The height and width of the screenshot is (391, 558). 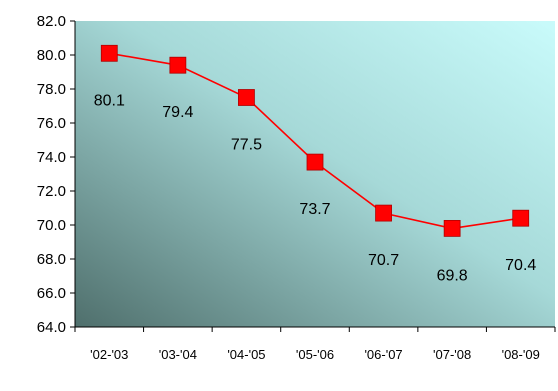 What do you see at coordinates (56, 174) in the screenshot?
I see `y-axis-ticks: 64.0 66.0 68.0 70.0 72.0 74.0 76.0 78.0 80.0 82.0` at bounding box center [56, 174].